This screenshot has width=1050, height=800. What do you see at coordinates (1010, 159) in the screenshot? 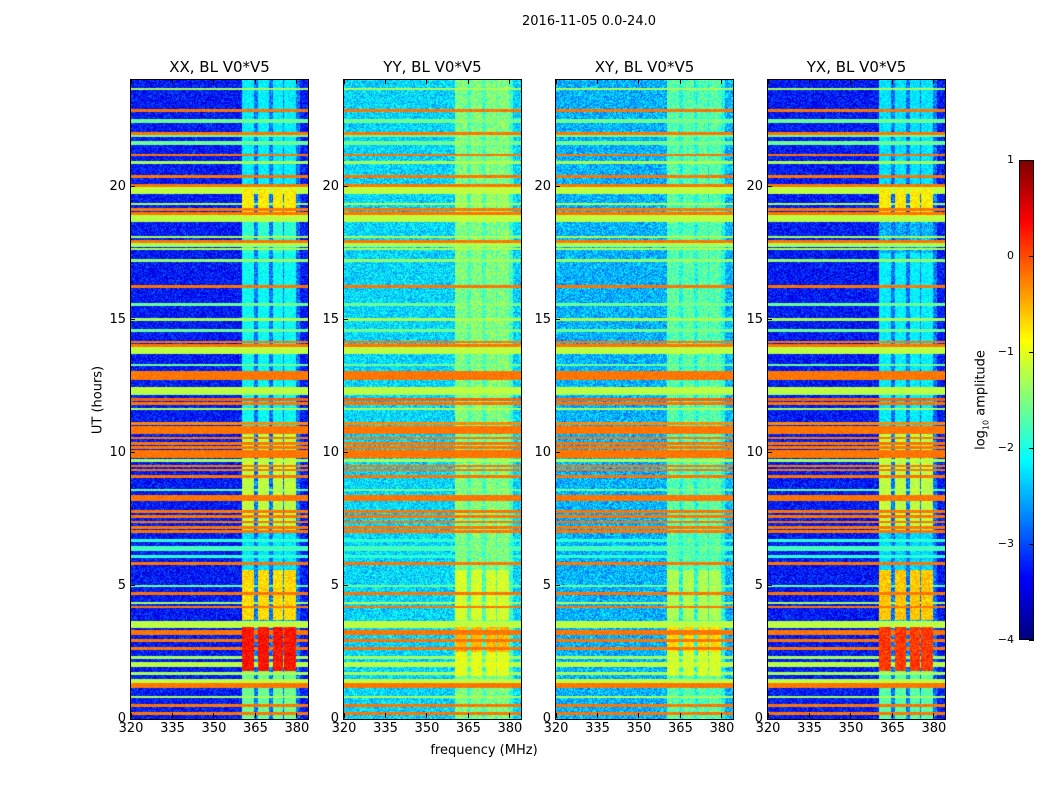
I see `colorbar-tick-label: 1` at bounding box center [1010, 159].